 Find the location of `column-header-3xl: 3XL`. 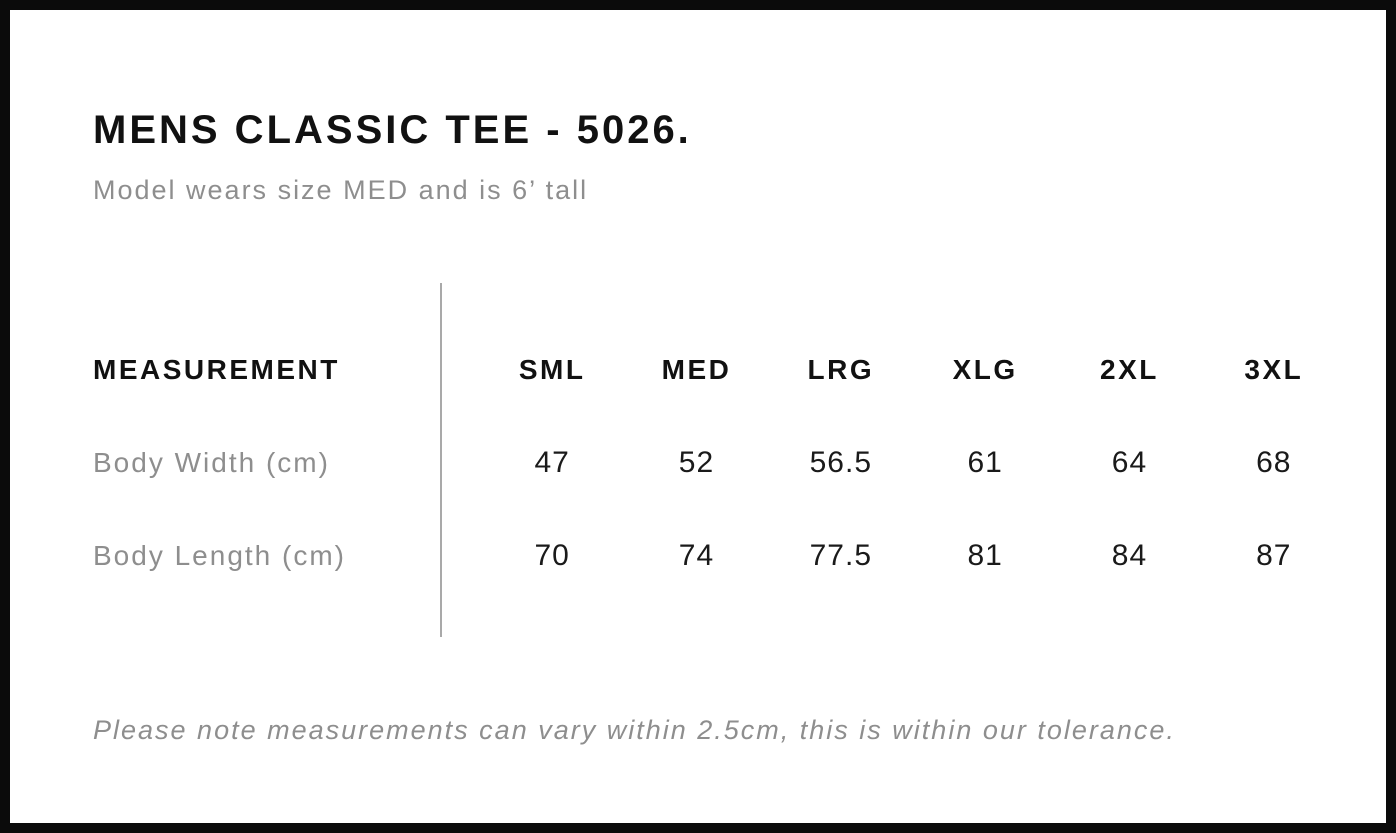

column-header-3xl: 3XL is located at coordinates (1274, 369).